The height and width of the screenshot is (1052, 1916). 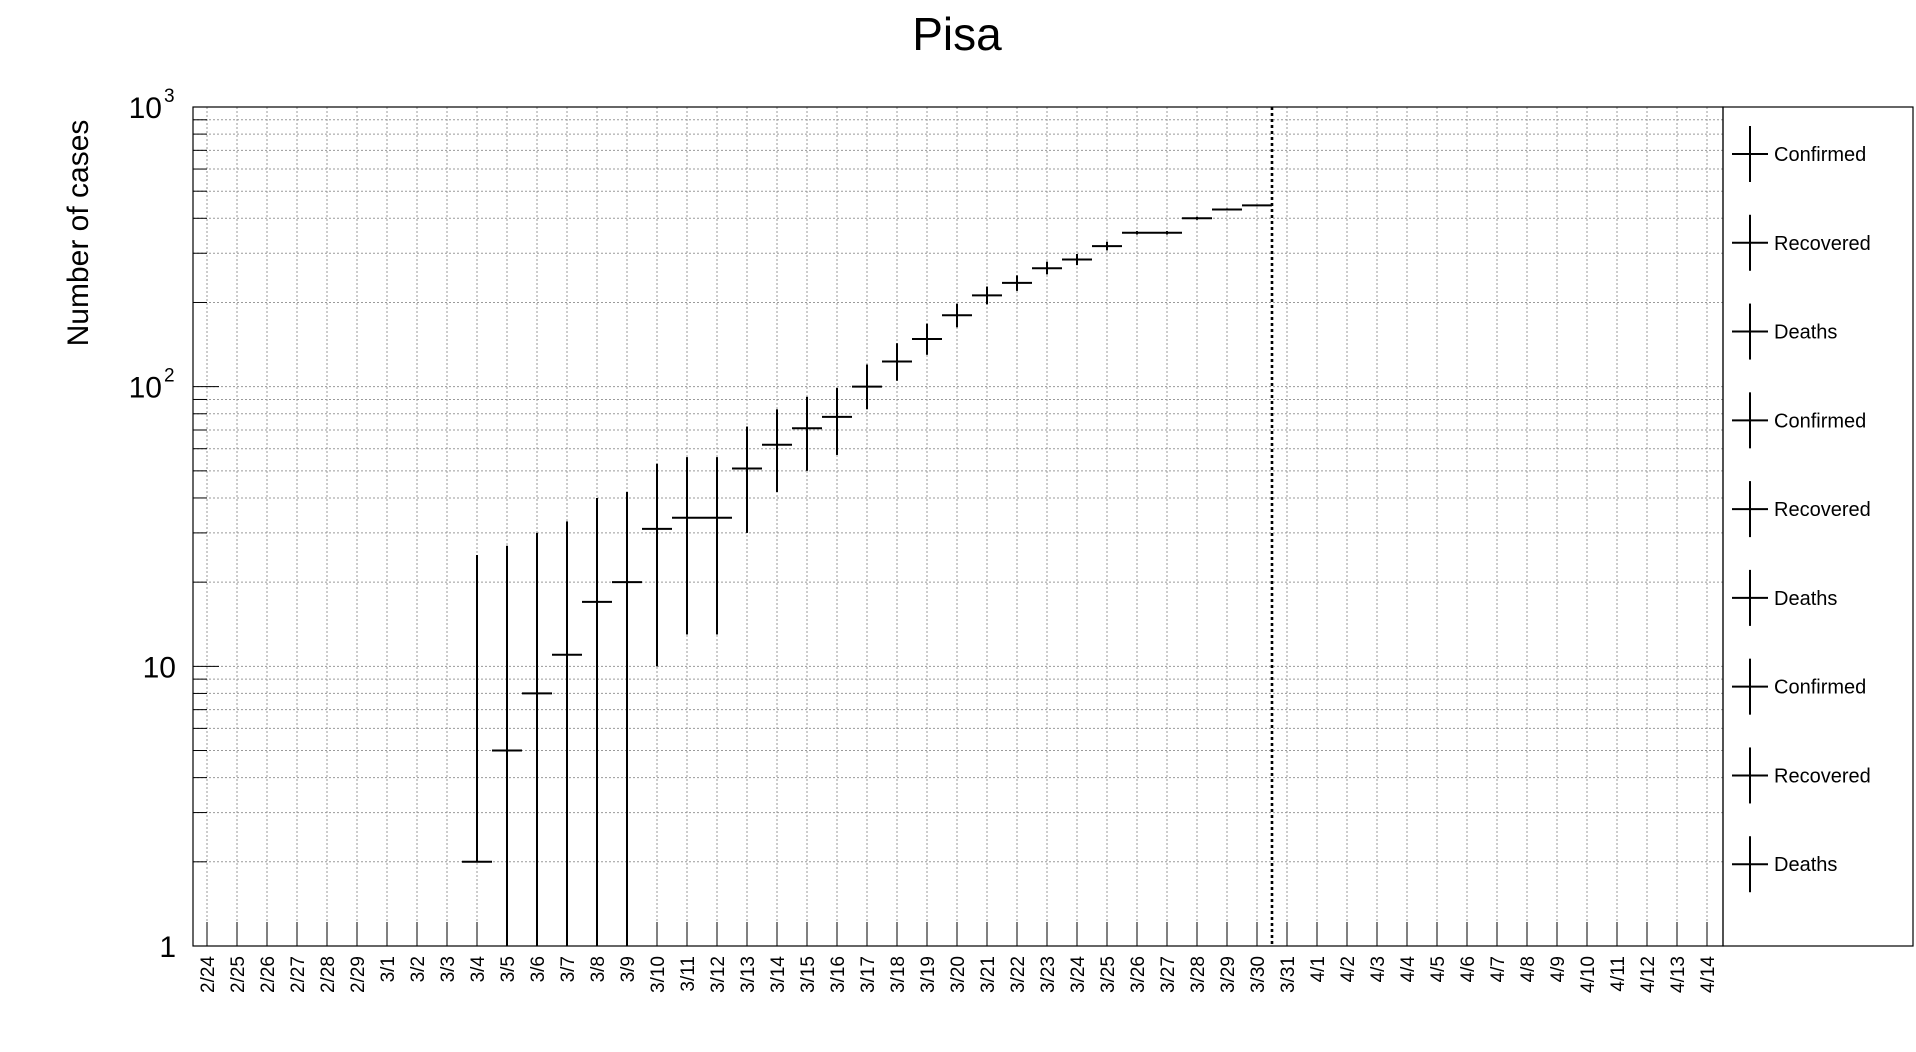 What do you see at coordinates (169, 376) in the screenshot?
I see `y-tick-exponent: 2` at bounding box center [169, 376].